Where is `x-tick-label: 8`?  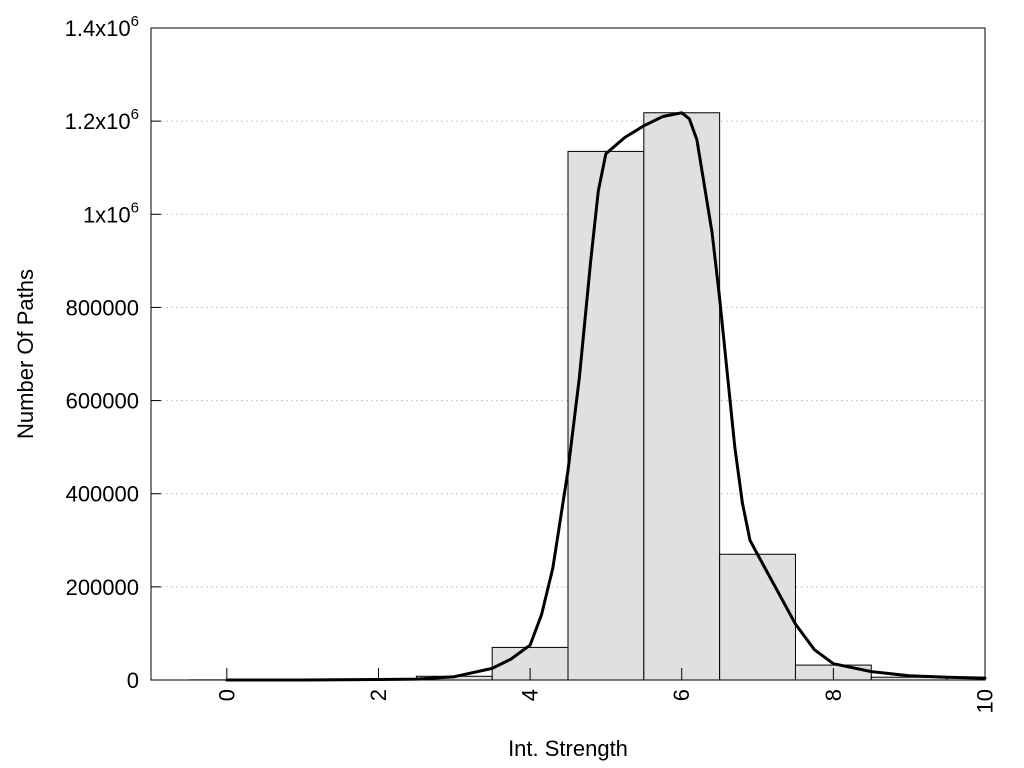 x-tick-label: 8 is located at coordinates (833, 695).